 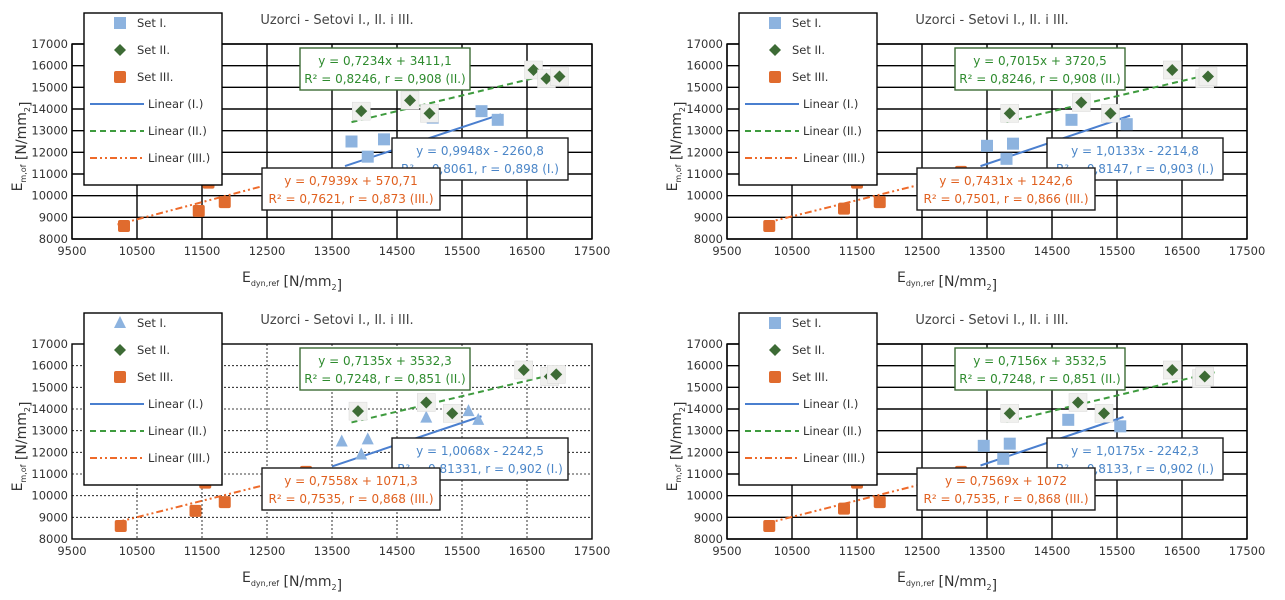 What do you see at coordinates (22, 147) in the screenshot?
I see `y-axis-label: Em,of [N/mm2]` at bounding box center [22, 147].